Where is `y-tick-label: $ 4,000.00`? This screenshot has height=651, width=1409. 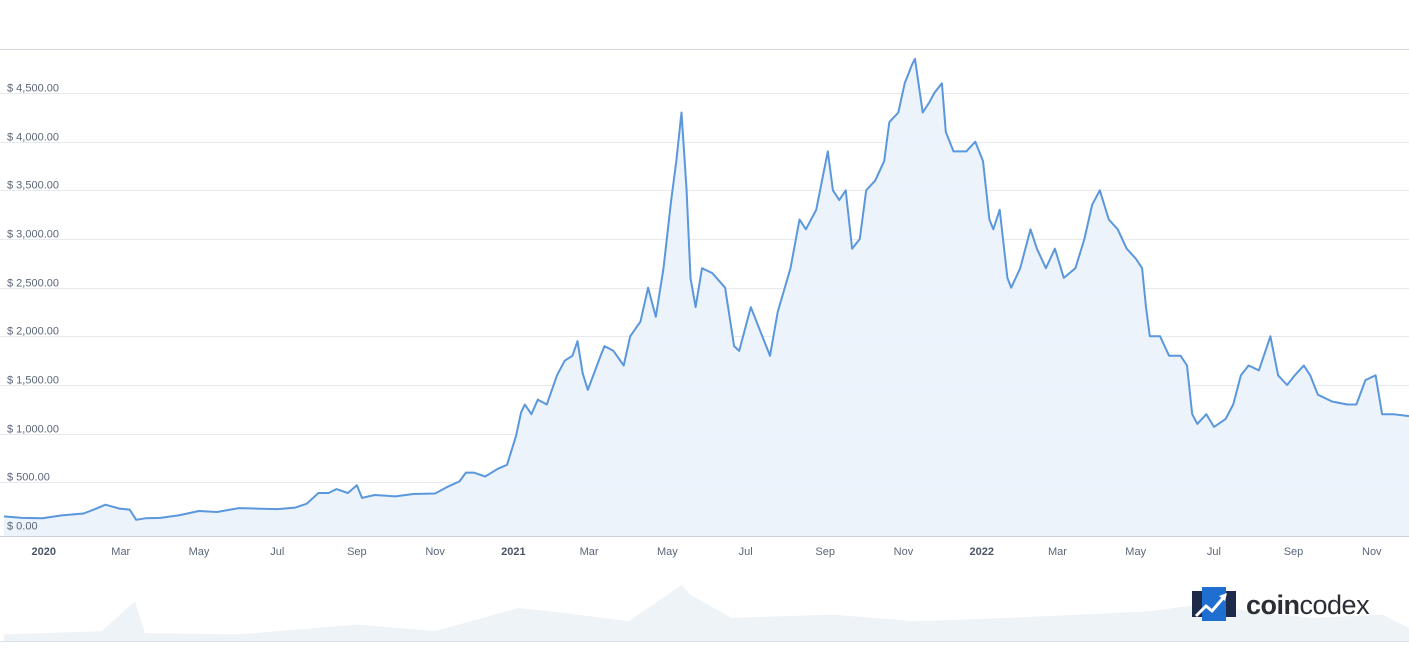
y-tick-label: $ 4,000.00 is located at coordinates (33, 138).